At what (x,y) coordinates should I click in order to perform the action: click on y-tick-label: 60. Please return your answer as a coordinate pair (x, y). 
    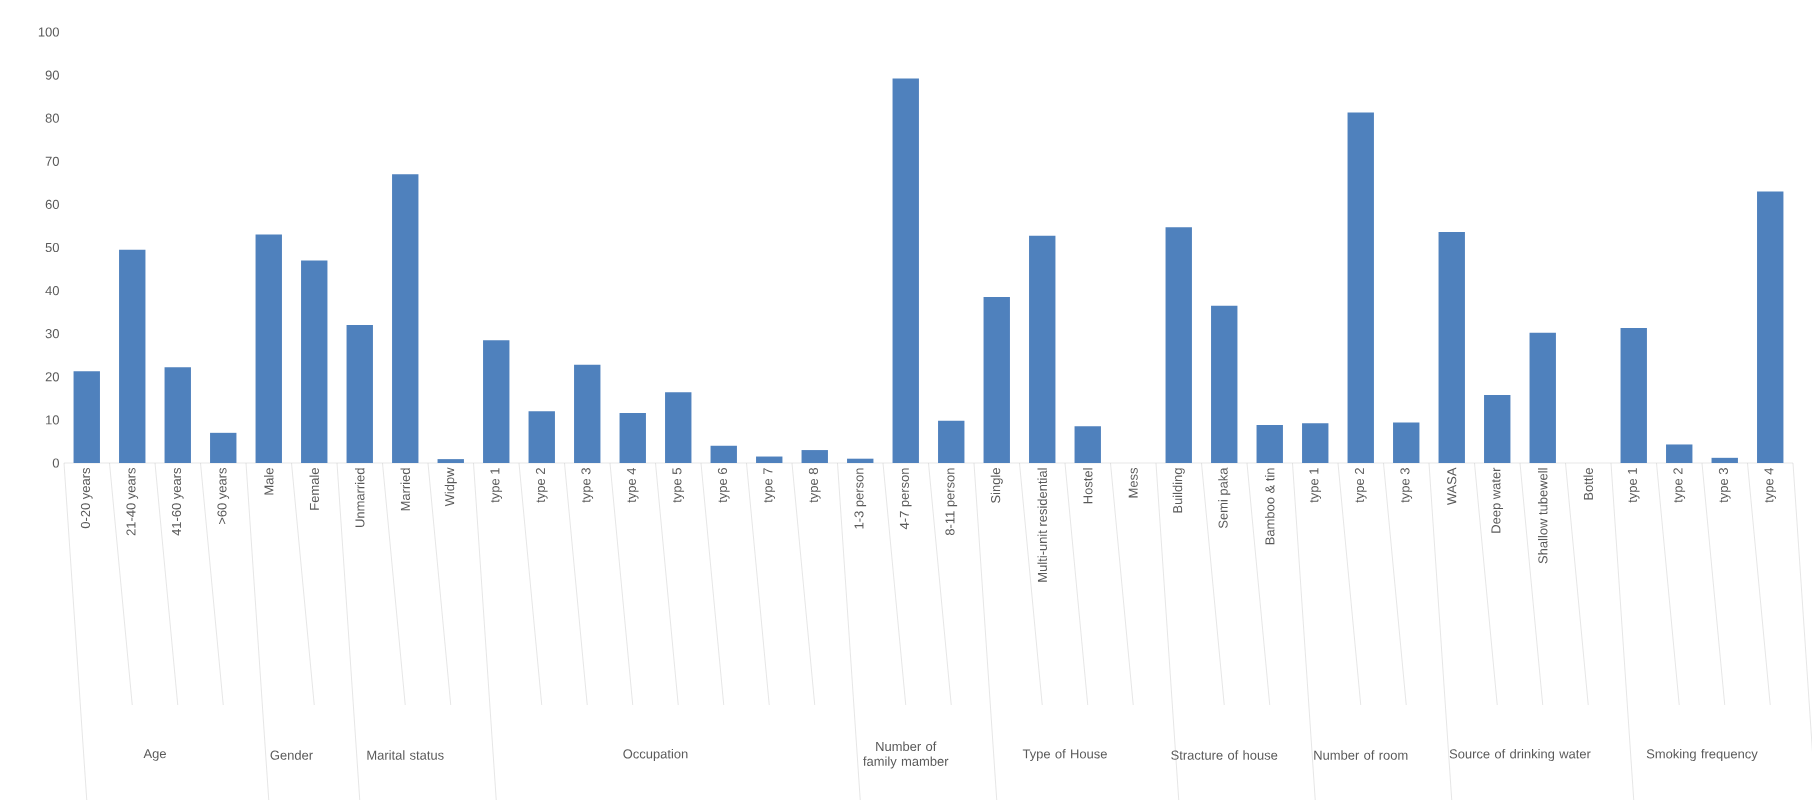
    Looking at the image, I should click on (52, 204).